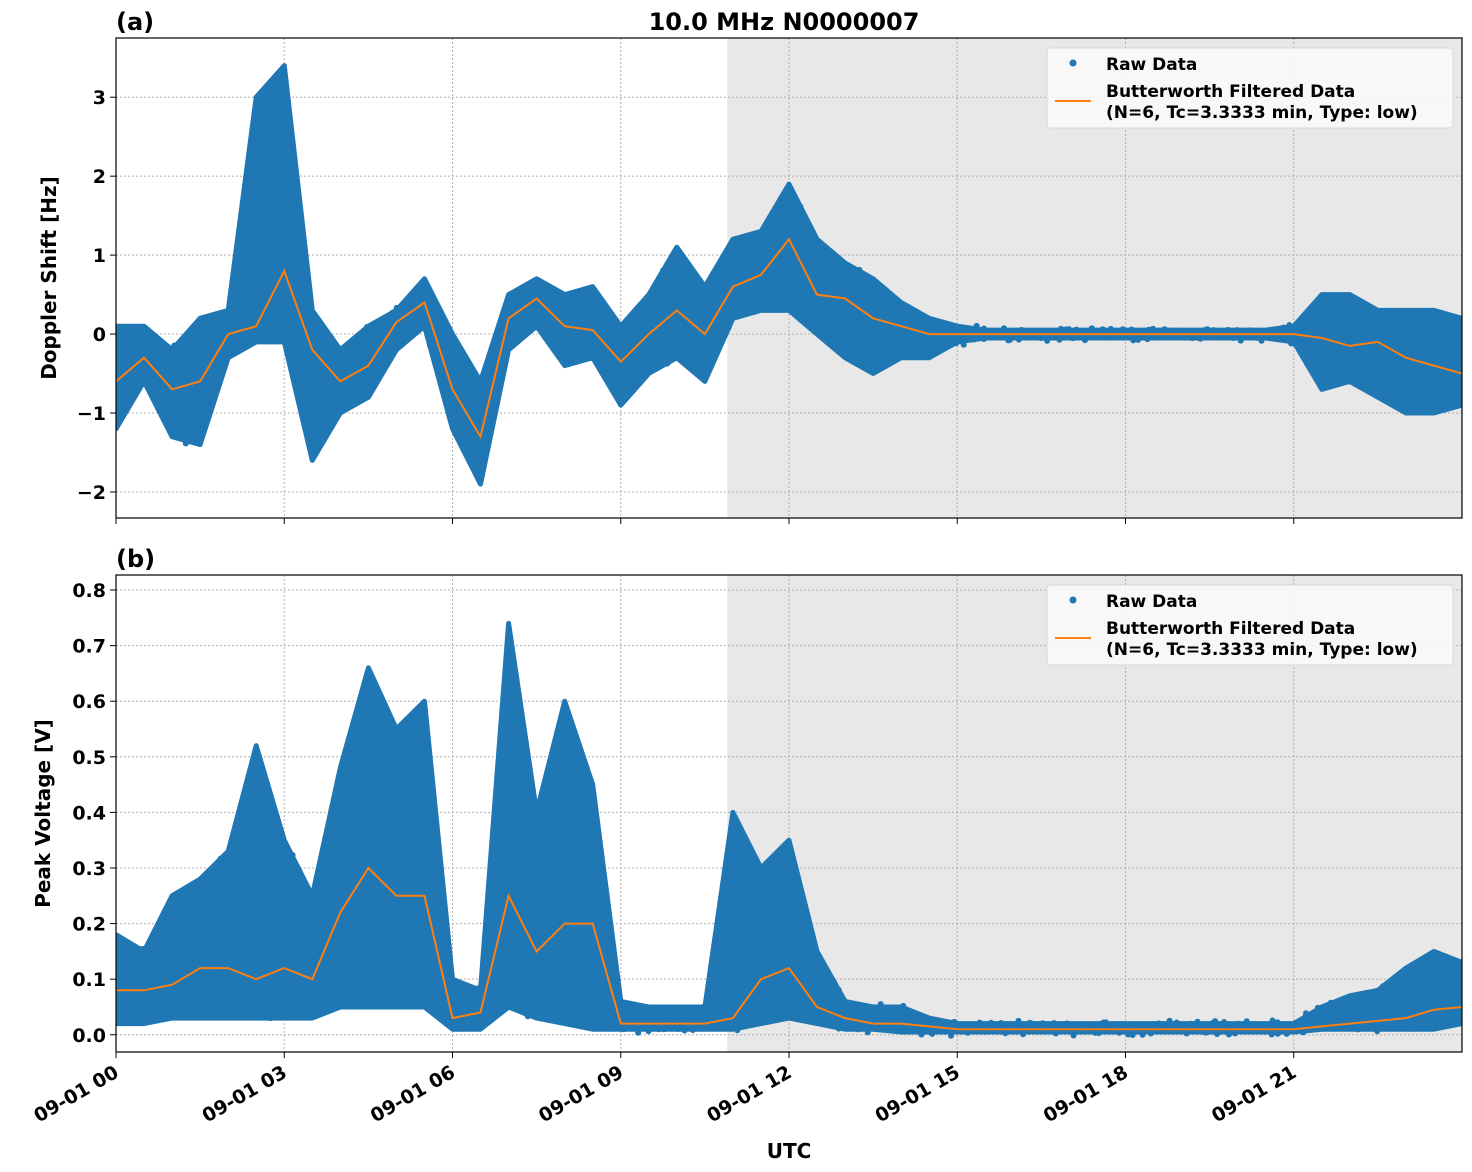  What do you see at coordinates (1086, 1094) in the screenshot?
I see `x-tick-label: 09-01 18` at bounding box center [1086, 1094].